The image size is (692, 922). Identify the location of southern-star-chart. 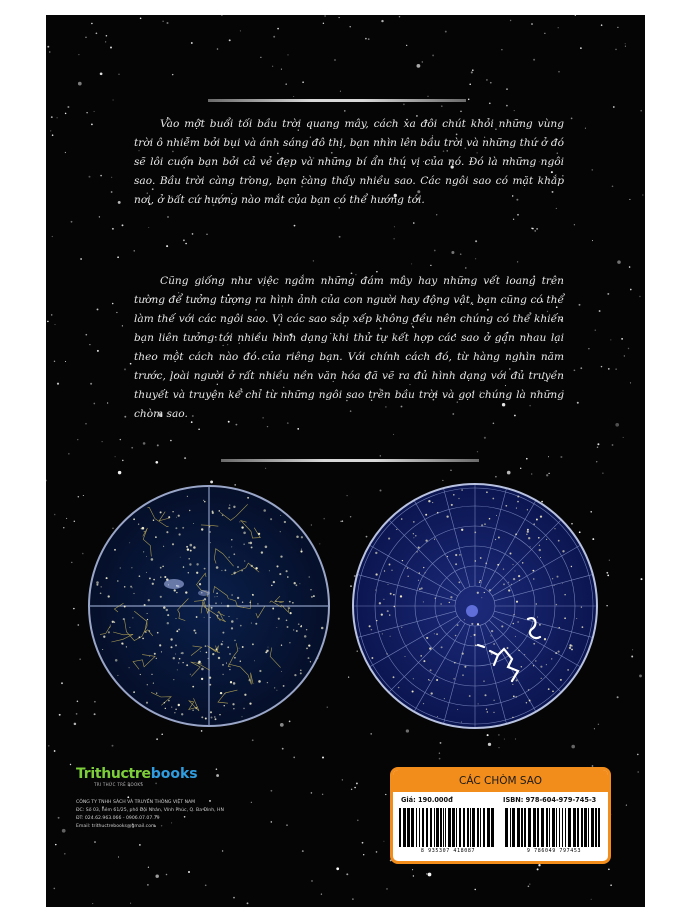
(475, 606).